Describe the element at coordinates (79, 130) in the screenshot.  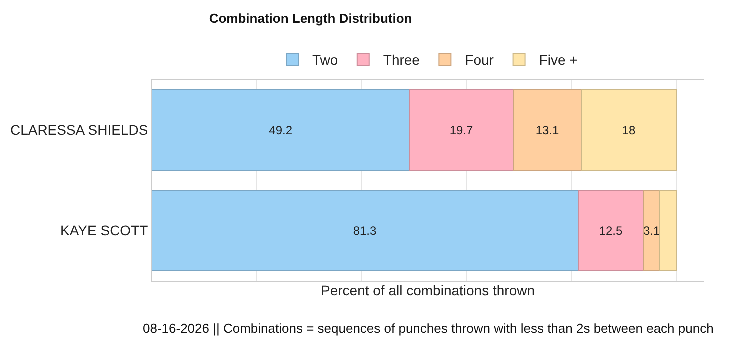
I see `y-tick-label: CLARESSA SHIELDS` at that location.